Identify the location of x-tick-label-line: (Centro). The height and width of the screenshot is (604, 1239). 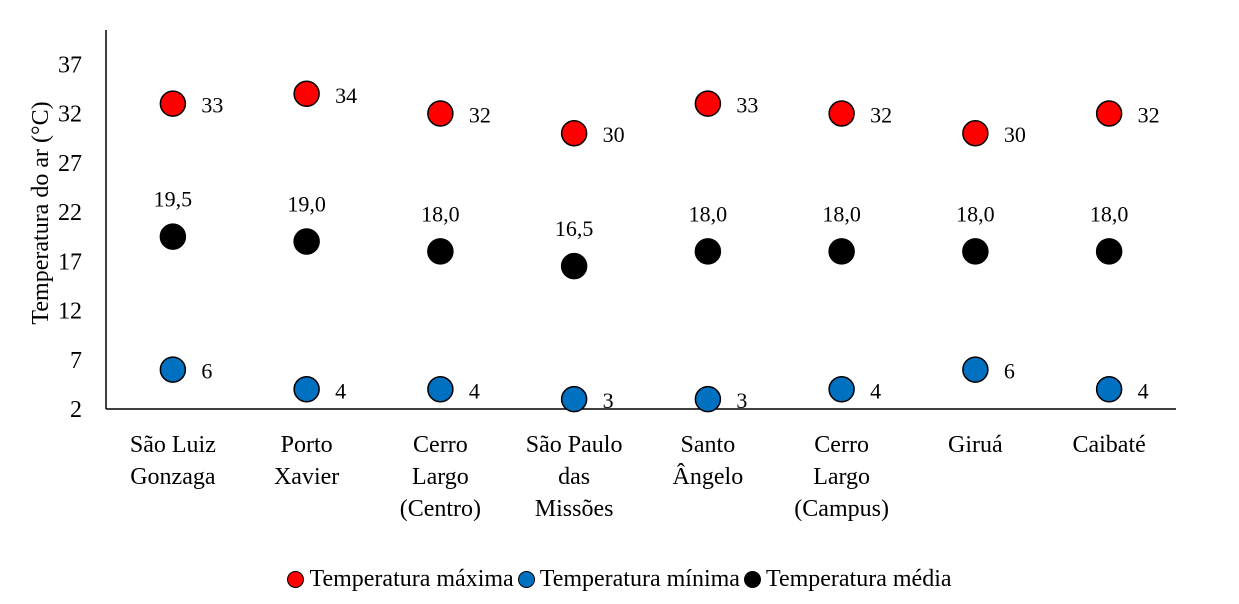
(440, 509).